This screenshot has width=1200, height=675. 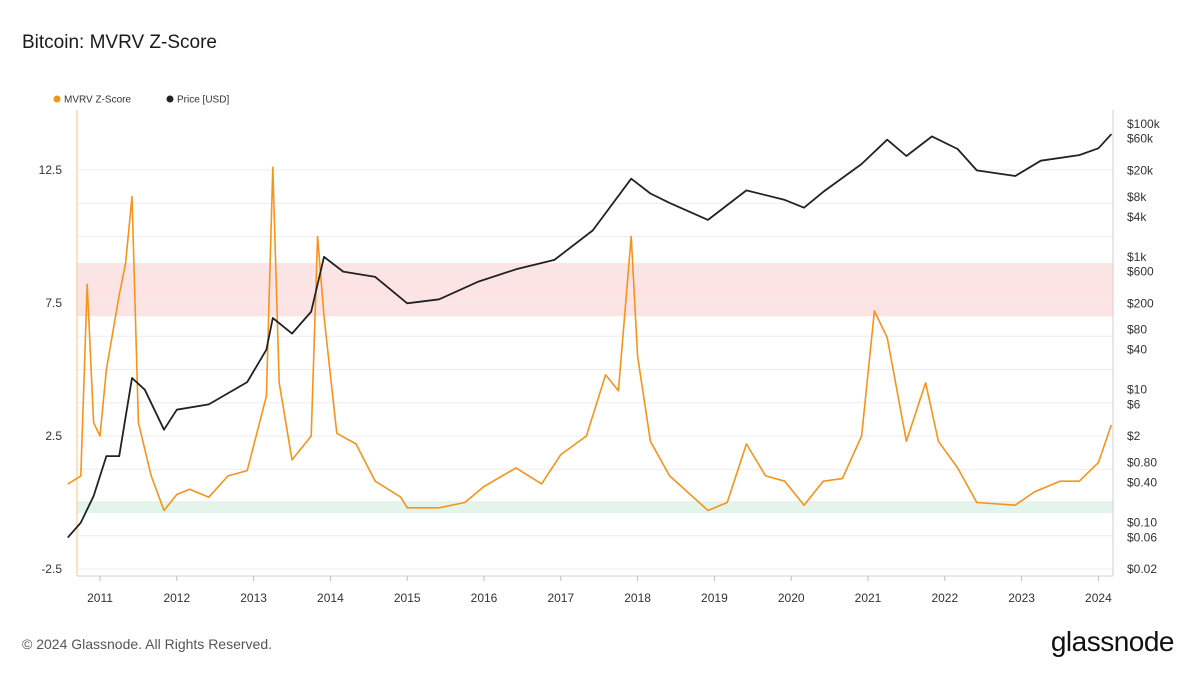 I want to click on x-tick-label: 2023, so click(x=1021, y=598).